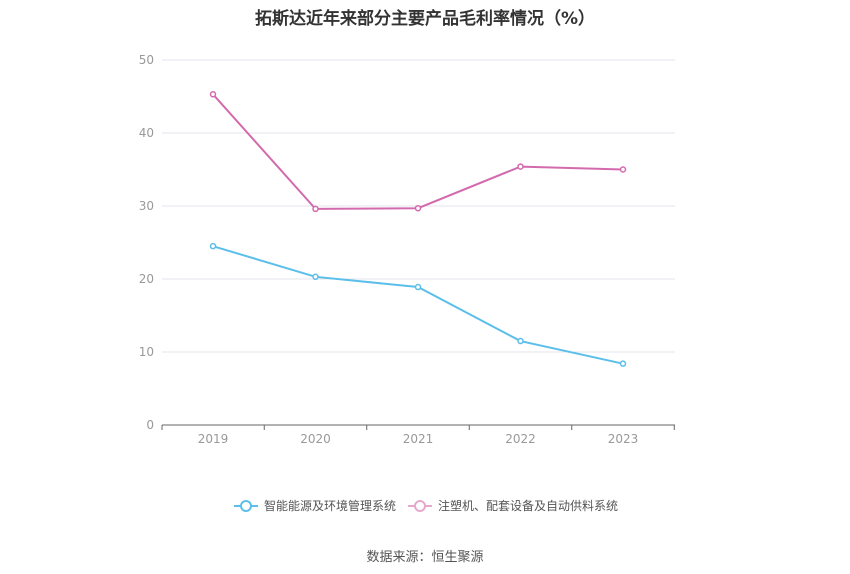 The image size is (850, 574). I want to click on chart-title: 拓斯达近年来部分主要产品毛利率情况（%）, so click(425, 19).